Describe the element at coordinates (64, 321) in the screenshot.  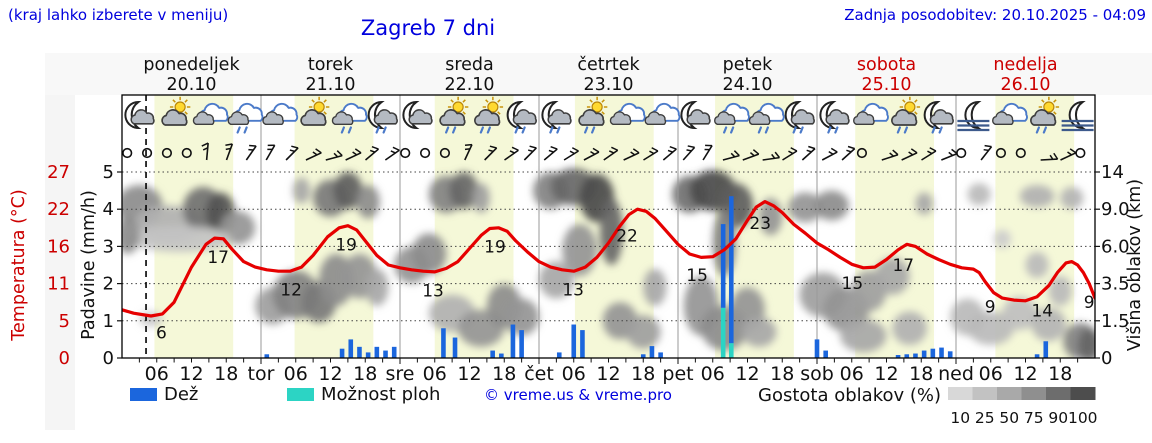
I see `temp-tick: 5` at that location.